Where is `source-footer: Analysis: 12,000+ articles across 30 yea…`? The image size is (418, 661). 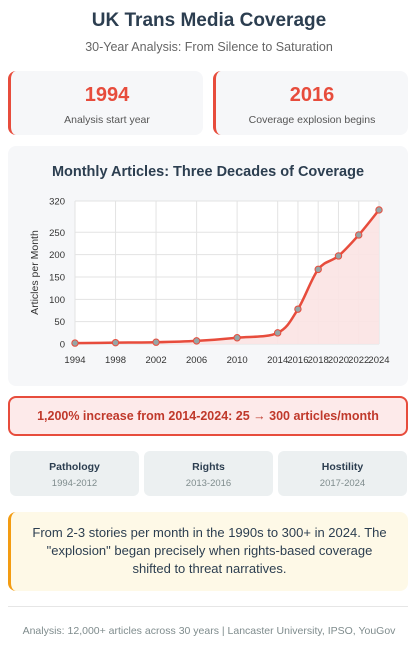
source-footer: Analysis: 12,000+ articles across 30 yea… is located at coordinates (209, 631).